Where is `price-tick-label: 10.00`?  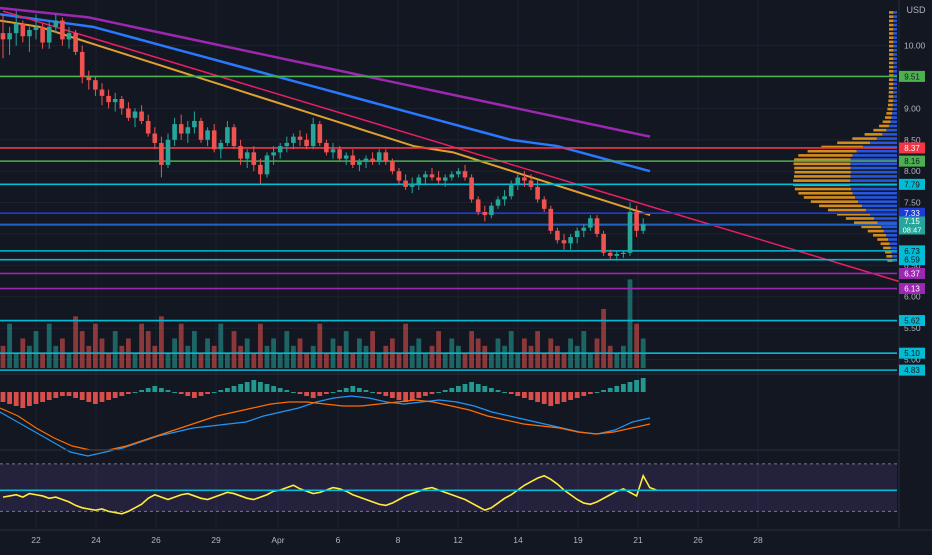
price-tick-label: 10.00 is located at coordinates (915, 46).